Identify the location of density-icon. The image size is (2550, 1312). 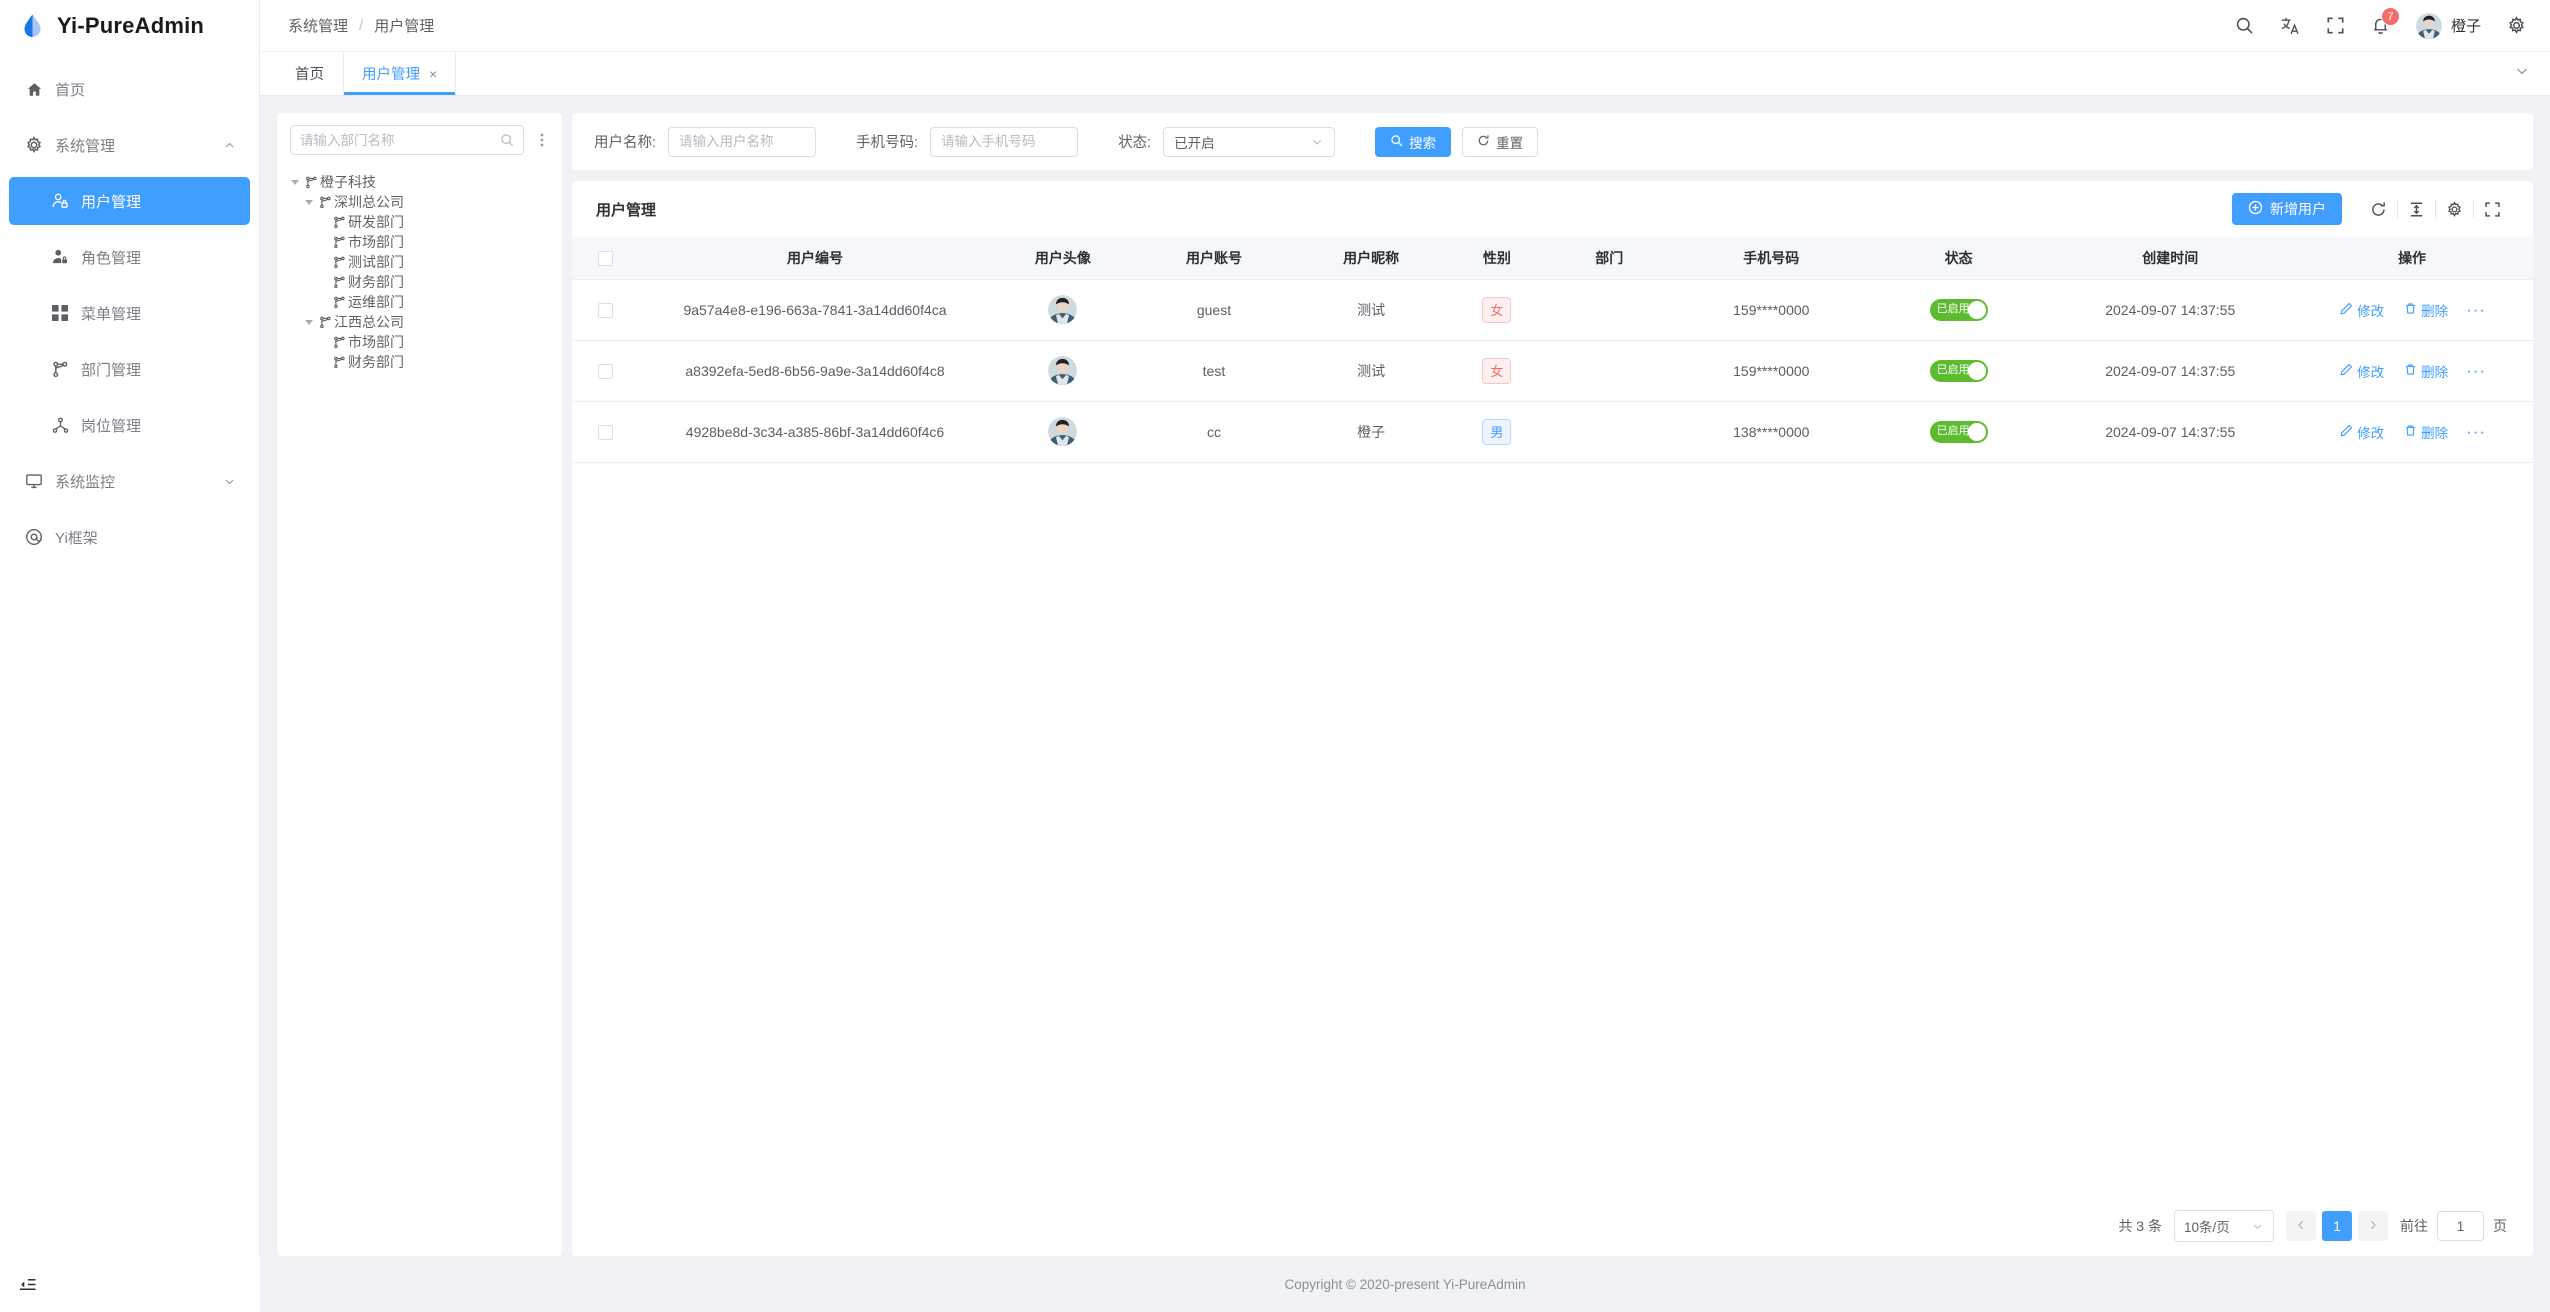
(2416, 209).